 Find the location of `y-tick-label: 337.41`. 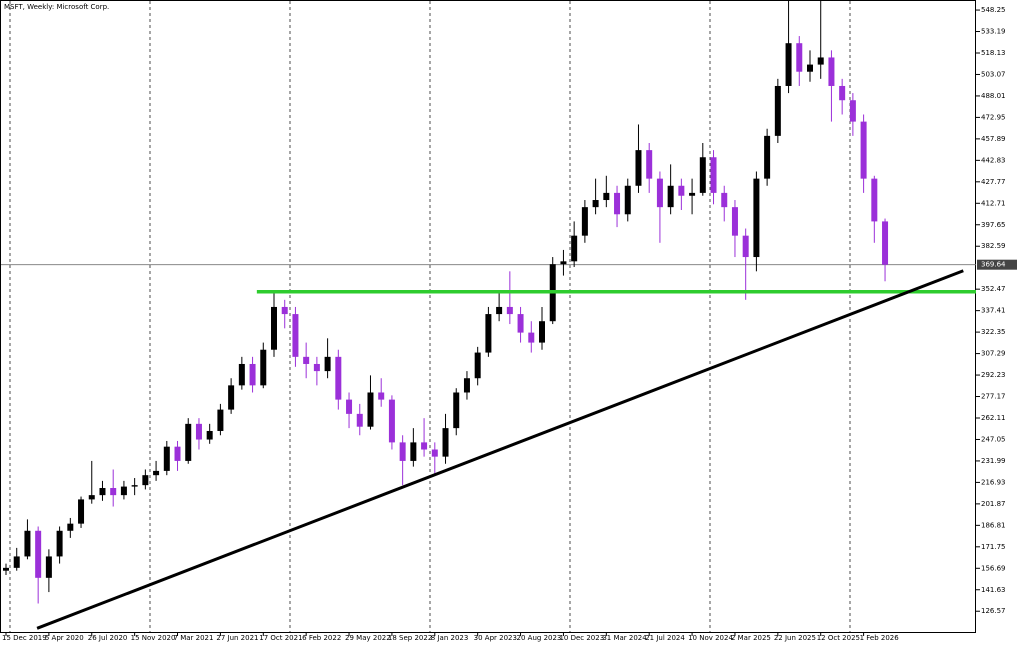

y-tick-label: 337.41 is located at coordinates (993, 311).